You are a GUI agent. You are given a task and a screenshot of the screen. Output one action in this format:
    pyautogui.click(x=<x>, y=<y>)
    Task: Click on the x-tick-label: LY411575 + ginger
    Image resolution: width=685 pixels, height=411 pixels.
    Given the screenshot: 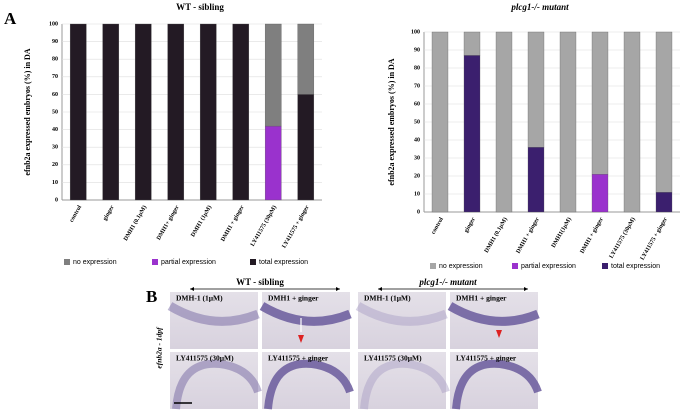 What is the action you would take?
    pyautogui.click(x=654, y=238)
    